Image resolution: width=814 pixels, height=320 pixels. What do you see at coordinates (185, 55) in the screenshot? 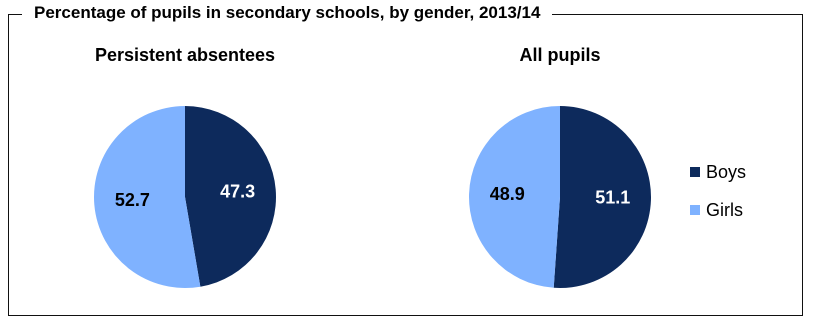
I see `pie-title-persistent-absentees: Persistent absentees` at bounding box center [185, 55].